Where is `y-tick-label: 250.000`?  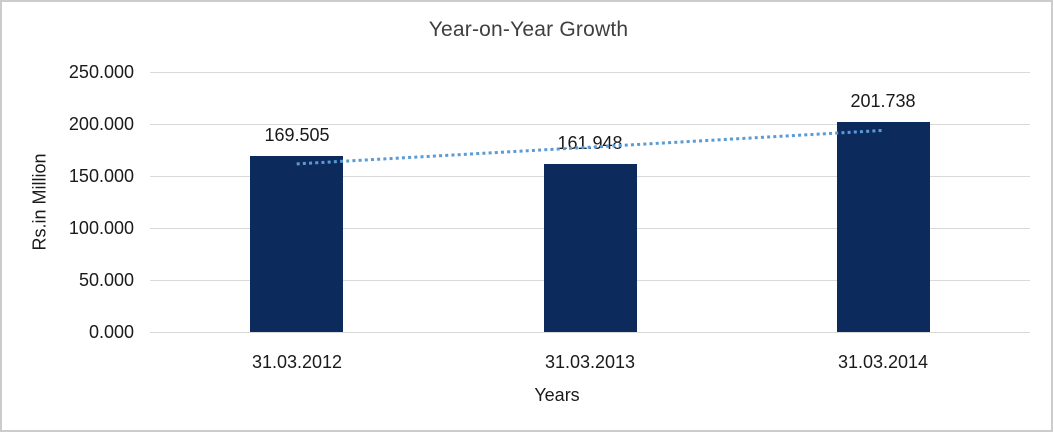 y-tick-label: 250.000 is located at coordinates (101, 72).